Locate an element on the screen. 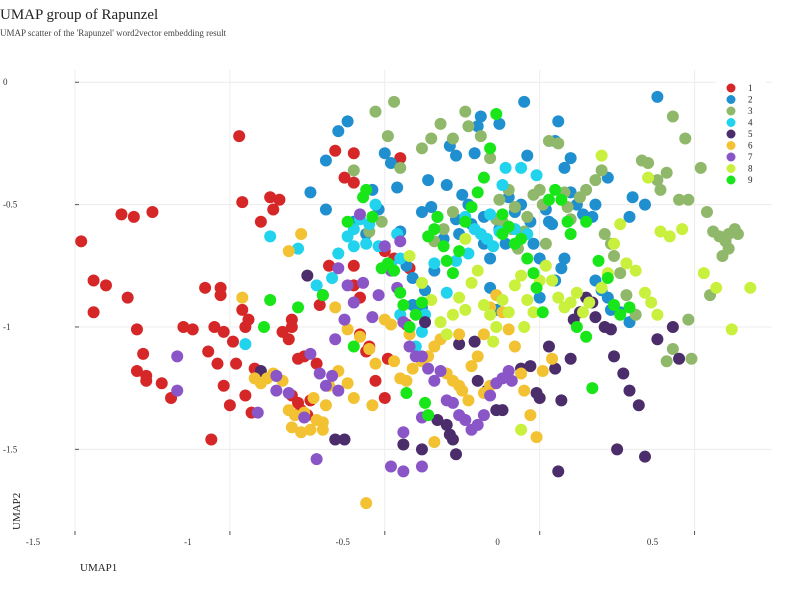 The height and width of the screenshot is (600, 800). legend-label: 8 is located at coordinates (750, 169).